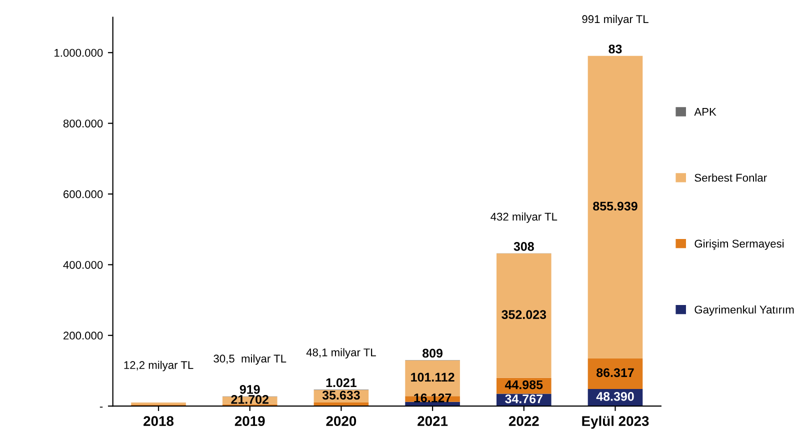 The image size is (806, 432). Describe the element at coordinates (615, 49) in the screenshot. I see `data-label: 83` at that location.